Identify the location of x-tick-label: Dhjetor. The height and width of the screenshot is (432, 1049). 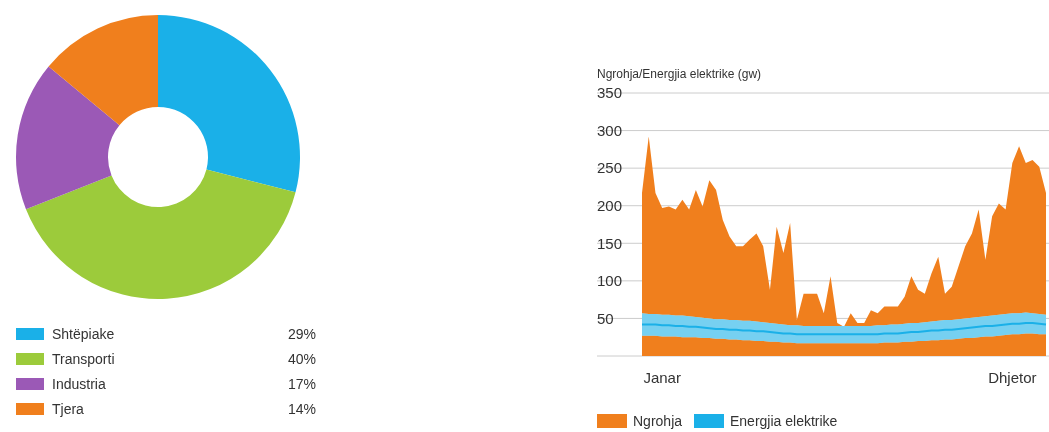
(1012, 377).